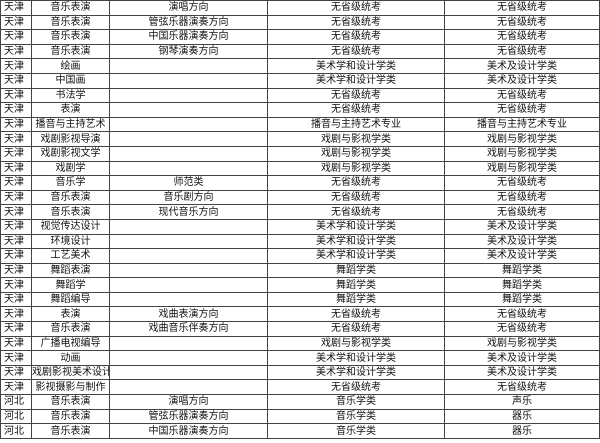 Image resolution: width=600 pixels, height=443 pixels. What do you see at coordinates (300, 285) in the screenshot?
I see `table-row: 天津 舞蹈学 舞蹈学类 舞蹈学类` at bounding box center [300, 285].